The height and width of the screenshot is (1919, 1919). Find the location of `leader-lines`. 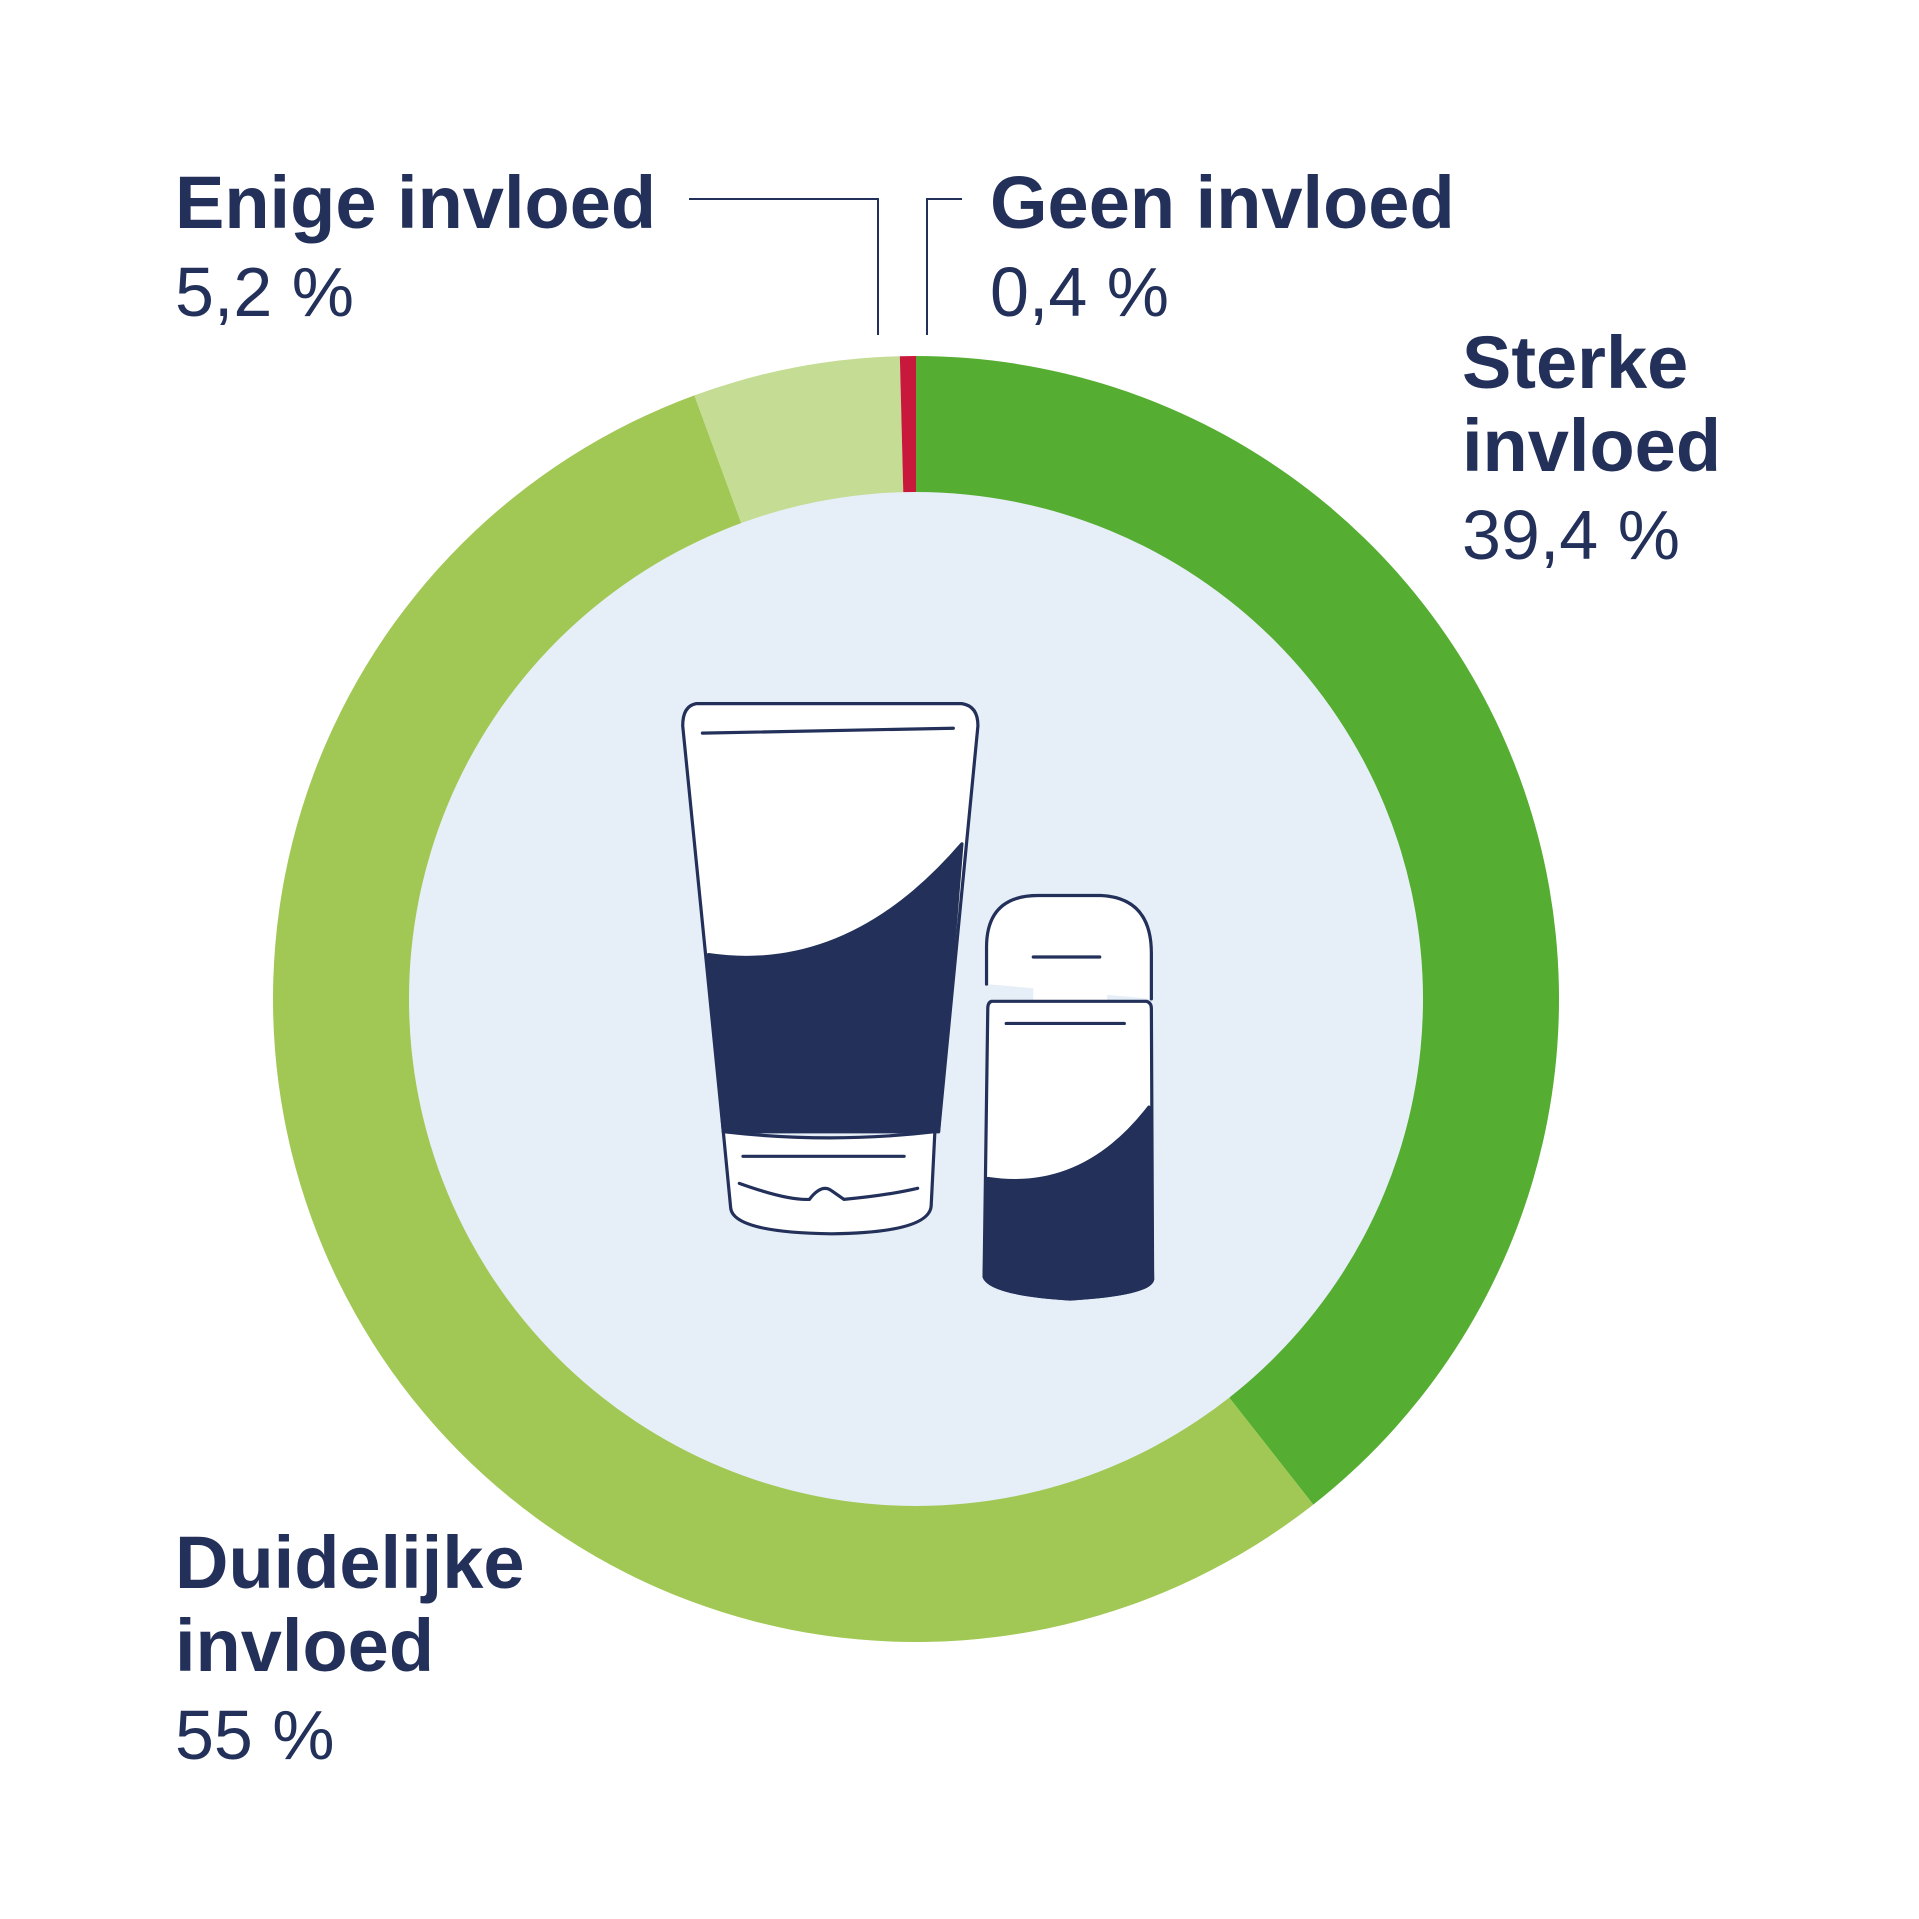

leader-lines is located at coordinates (825, 266).